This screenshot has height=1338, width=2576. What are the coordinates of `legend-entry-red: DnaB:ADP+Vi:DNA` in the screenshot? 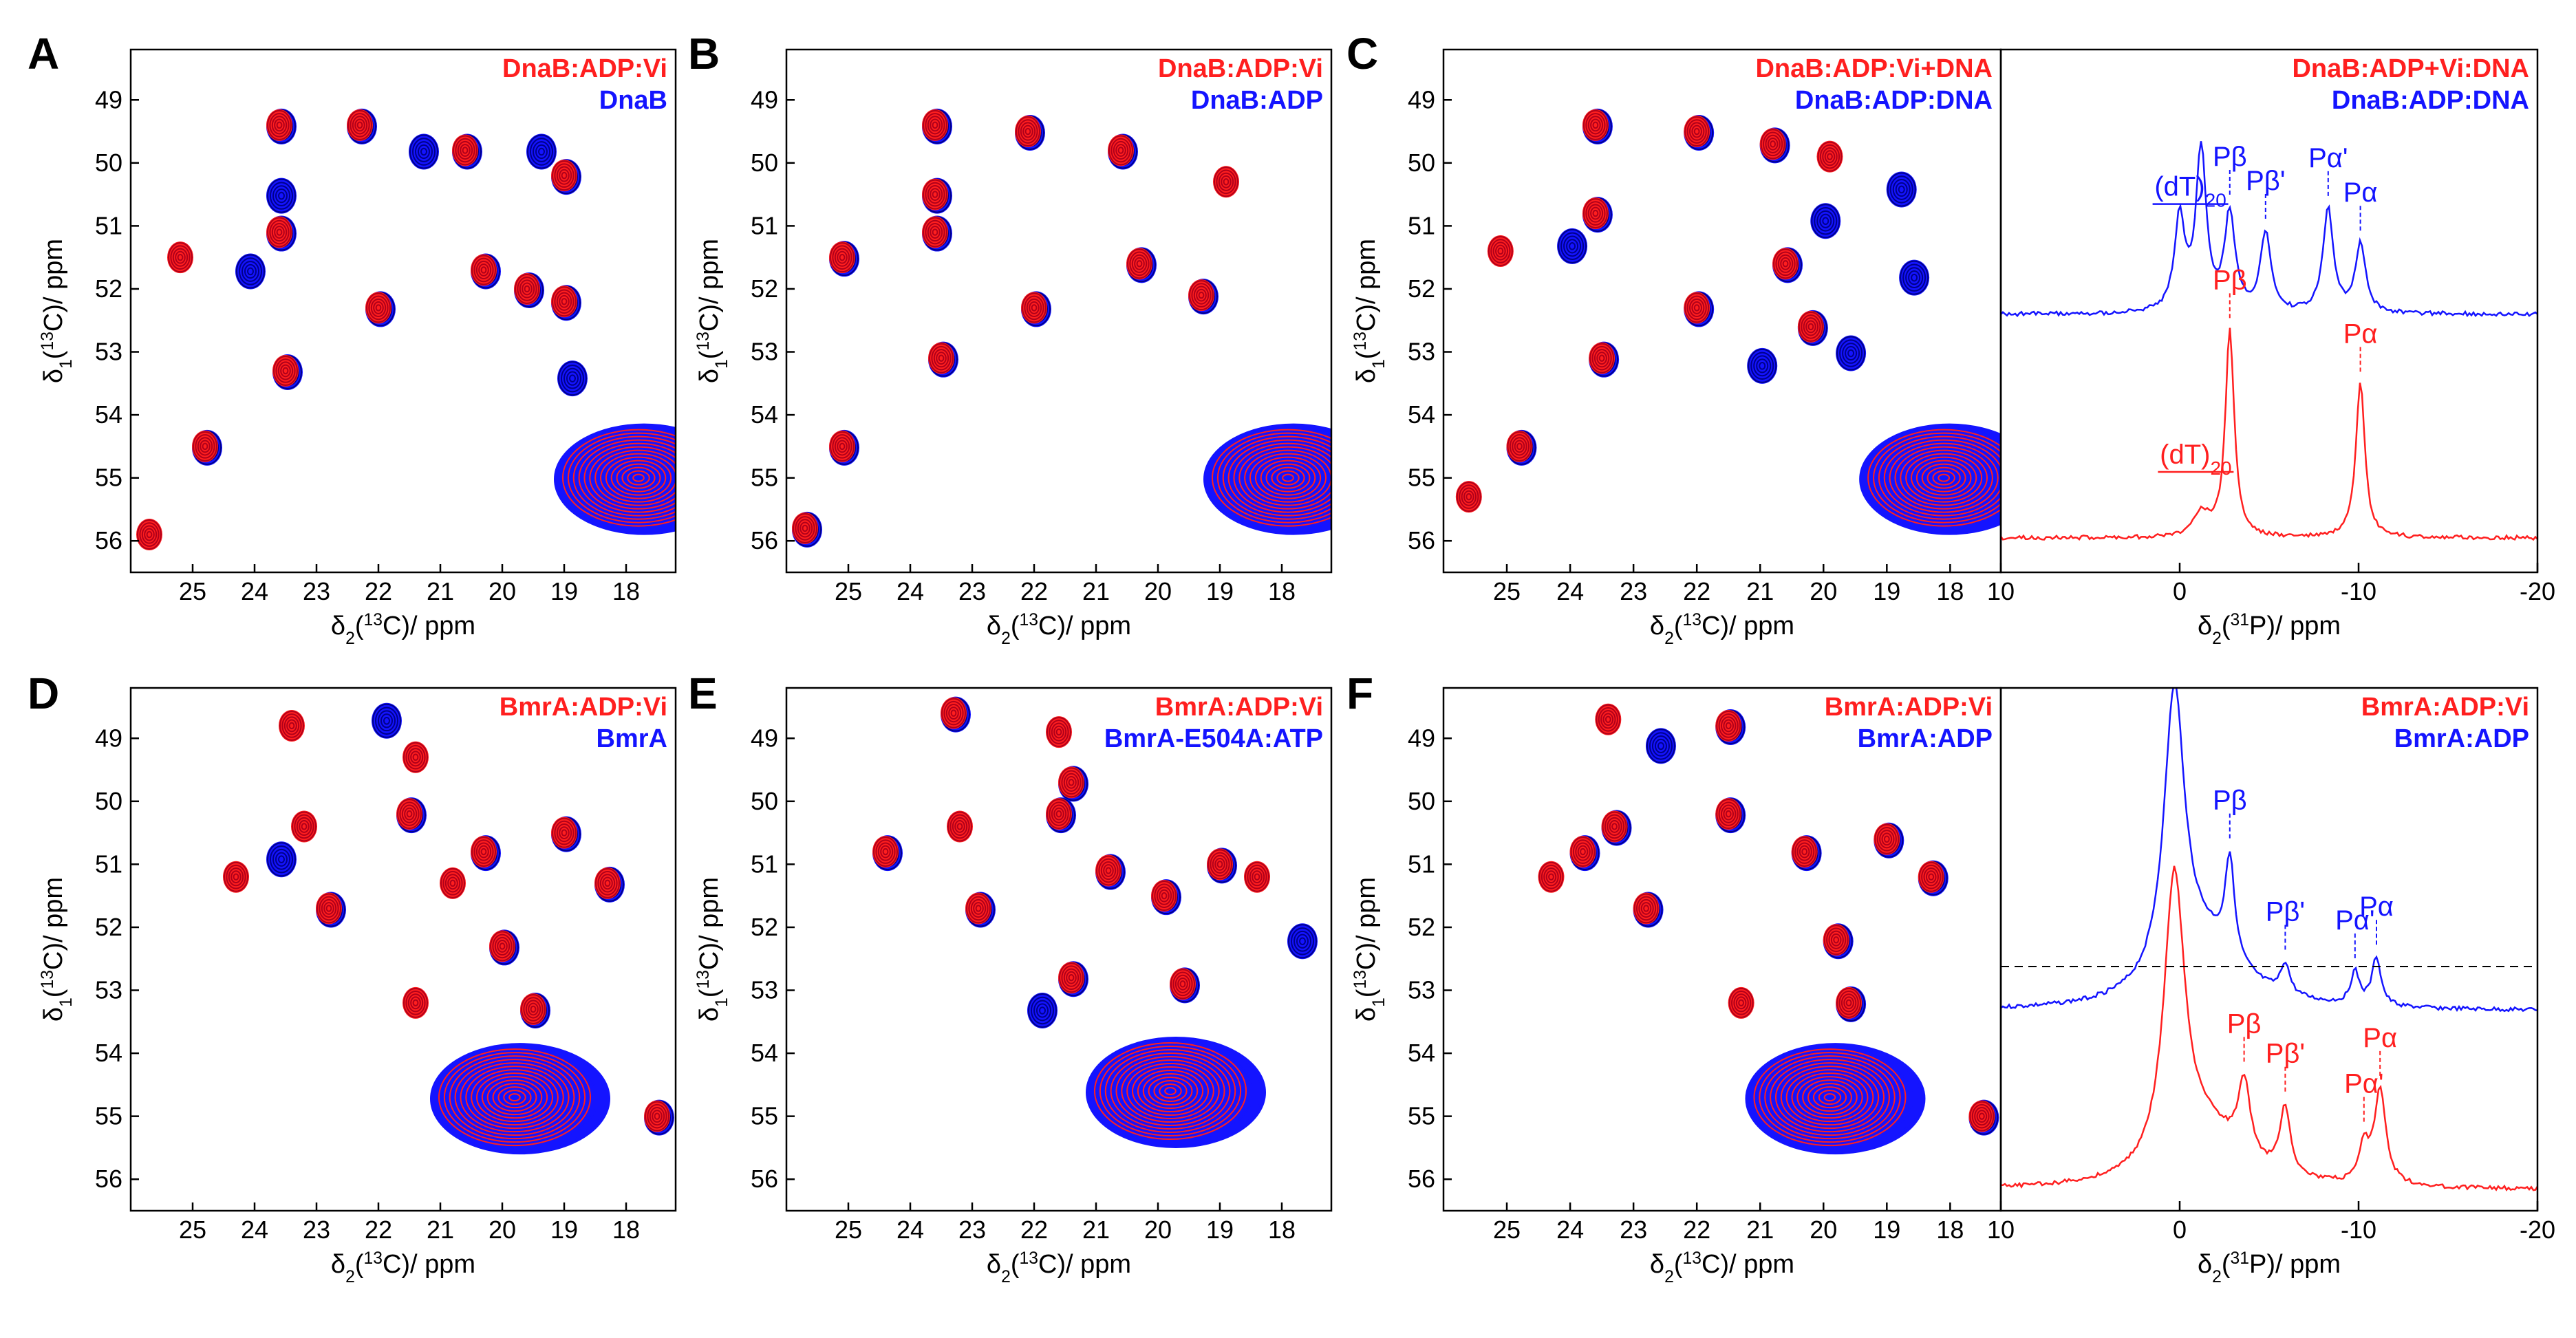 It's located at (2410, 68).